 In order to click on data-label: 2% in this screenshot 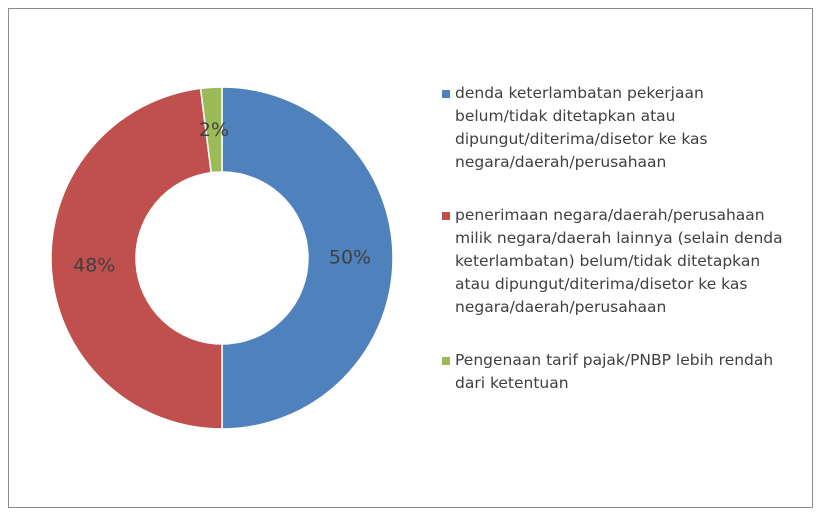, I will do `click(214, 130)`.